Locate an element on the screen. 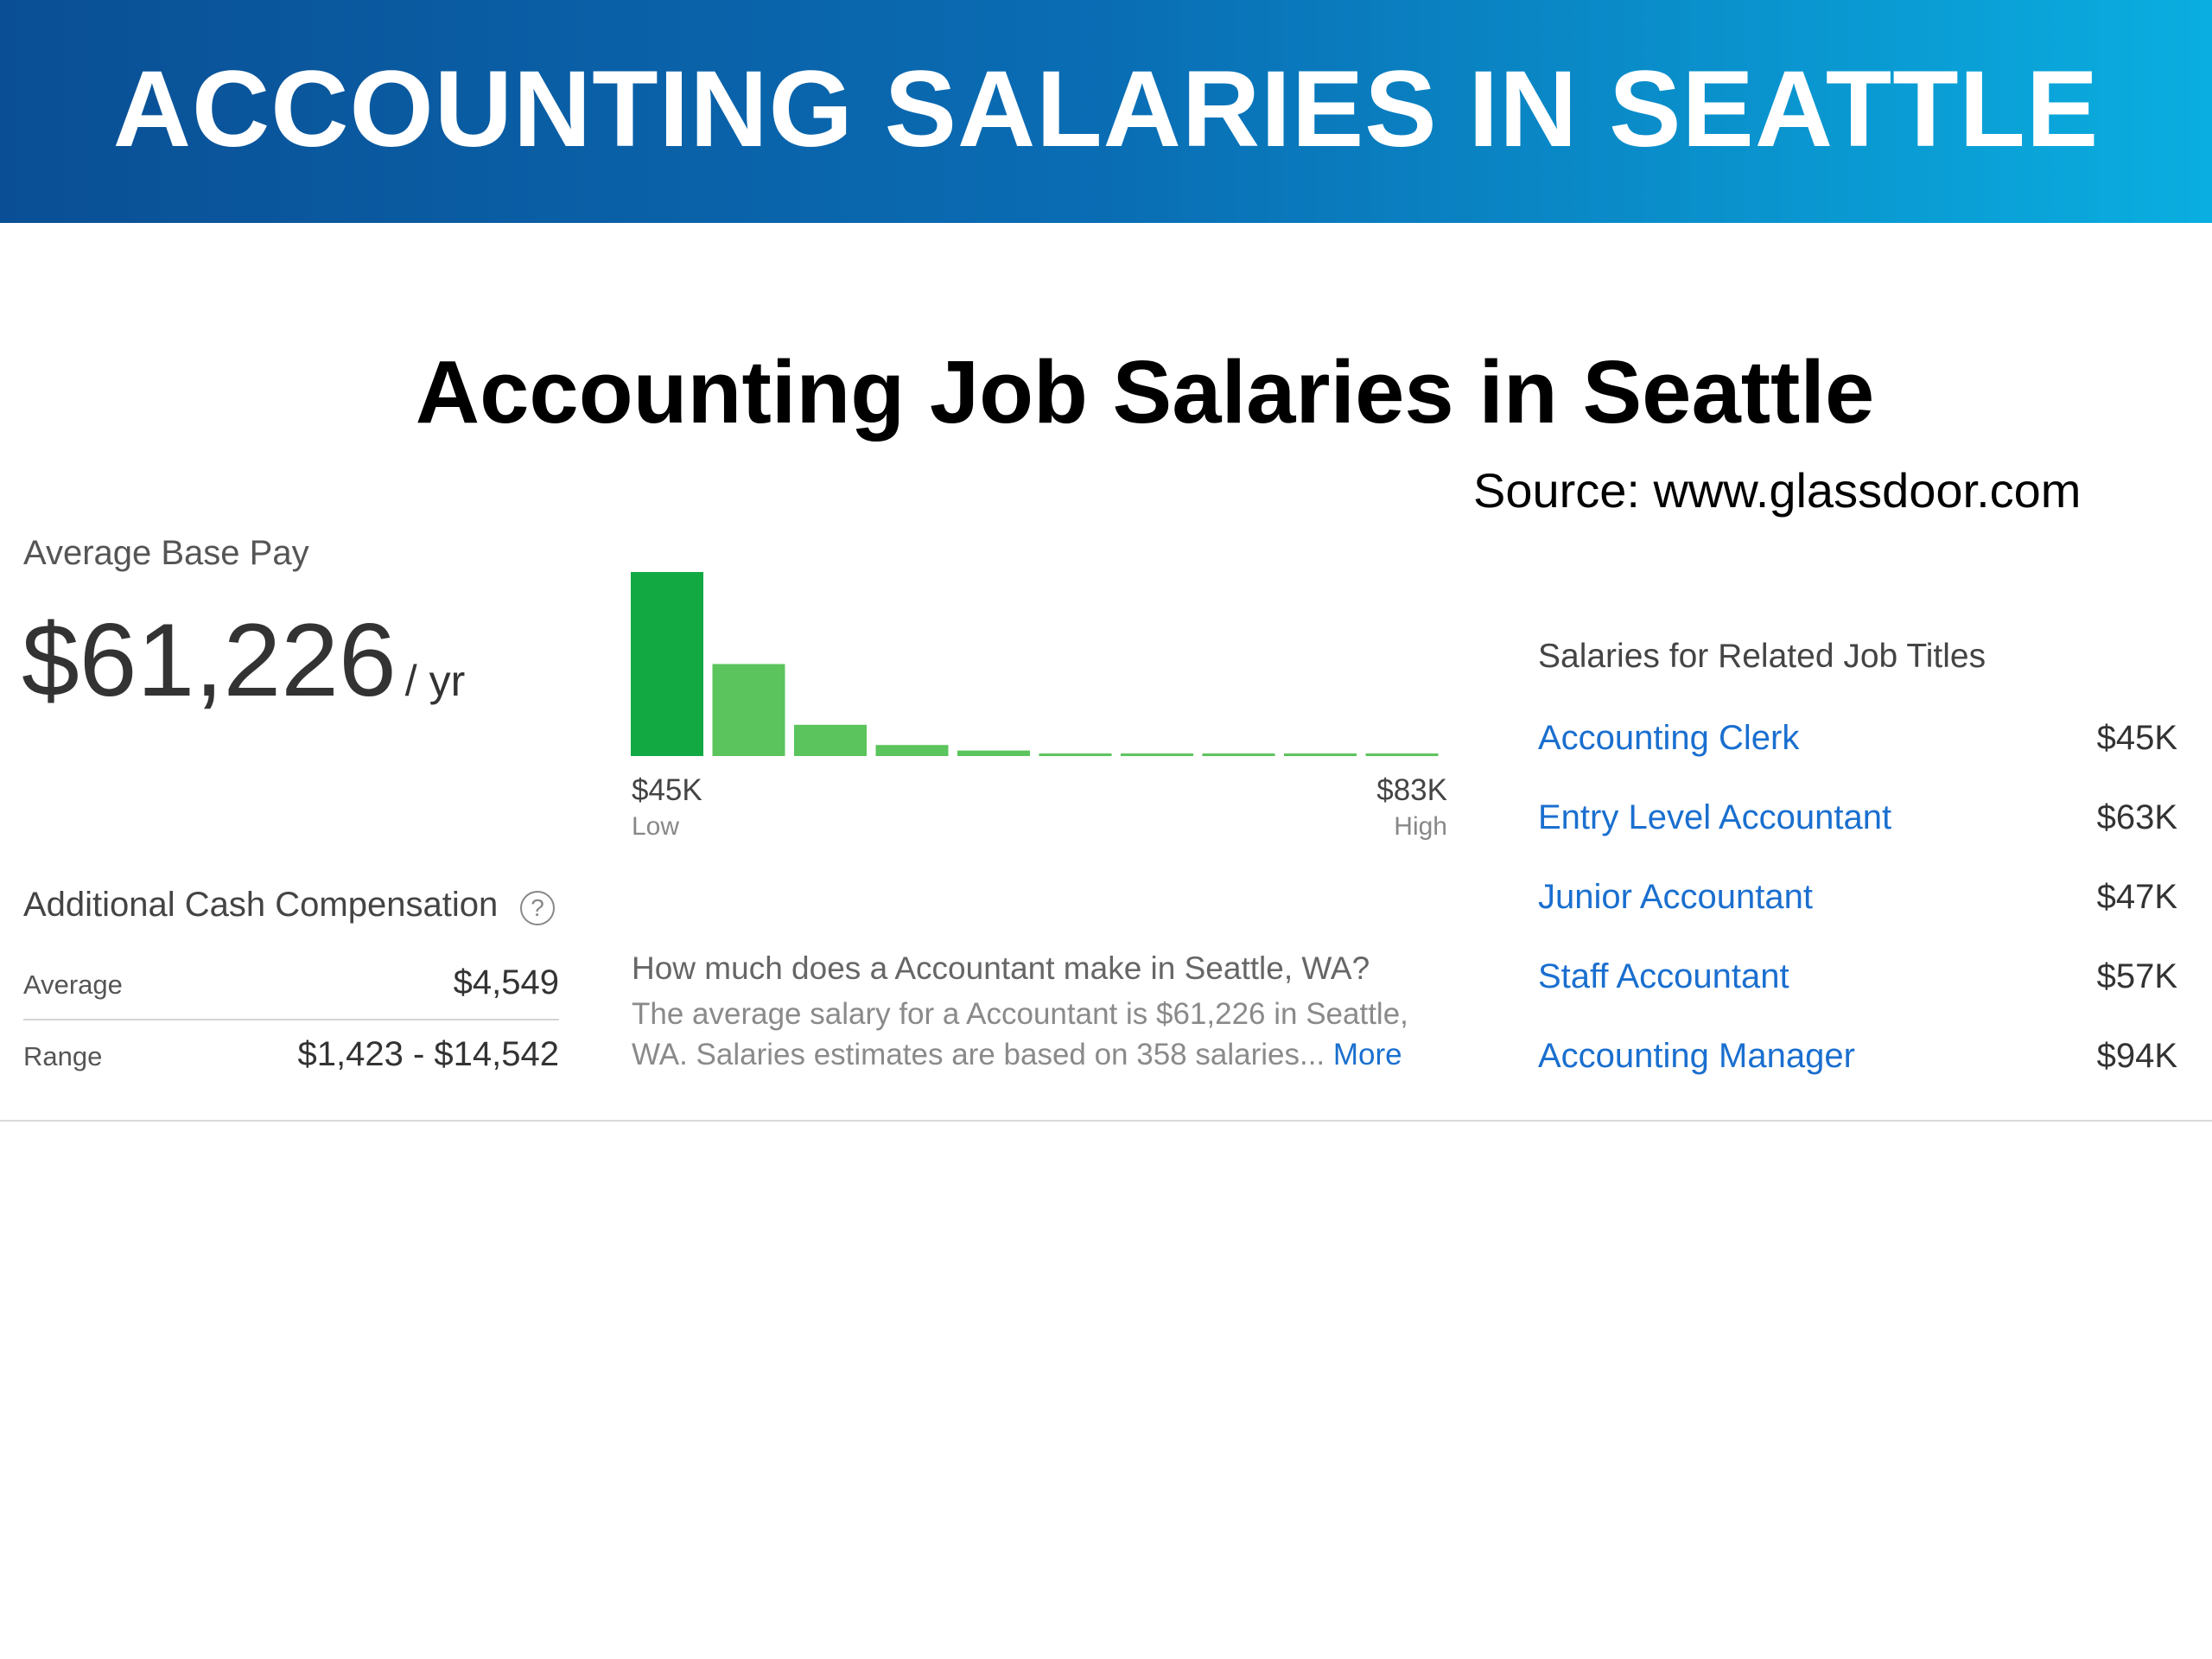 This screenshot has height=1659, width=2212. average-base-pay-label: Average Base Pay is located at coordinates (166, 553).